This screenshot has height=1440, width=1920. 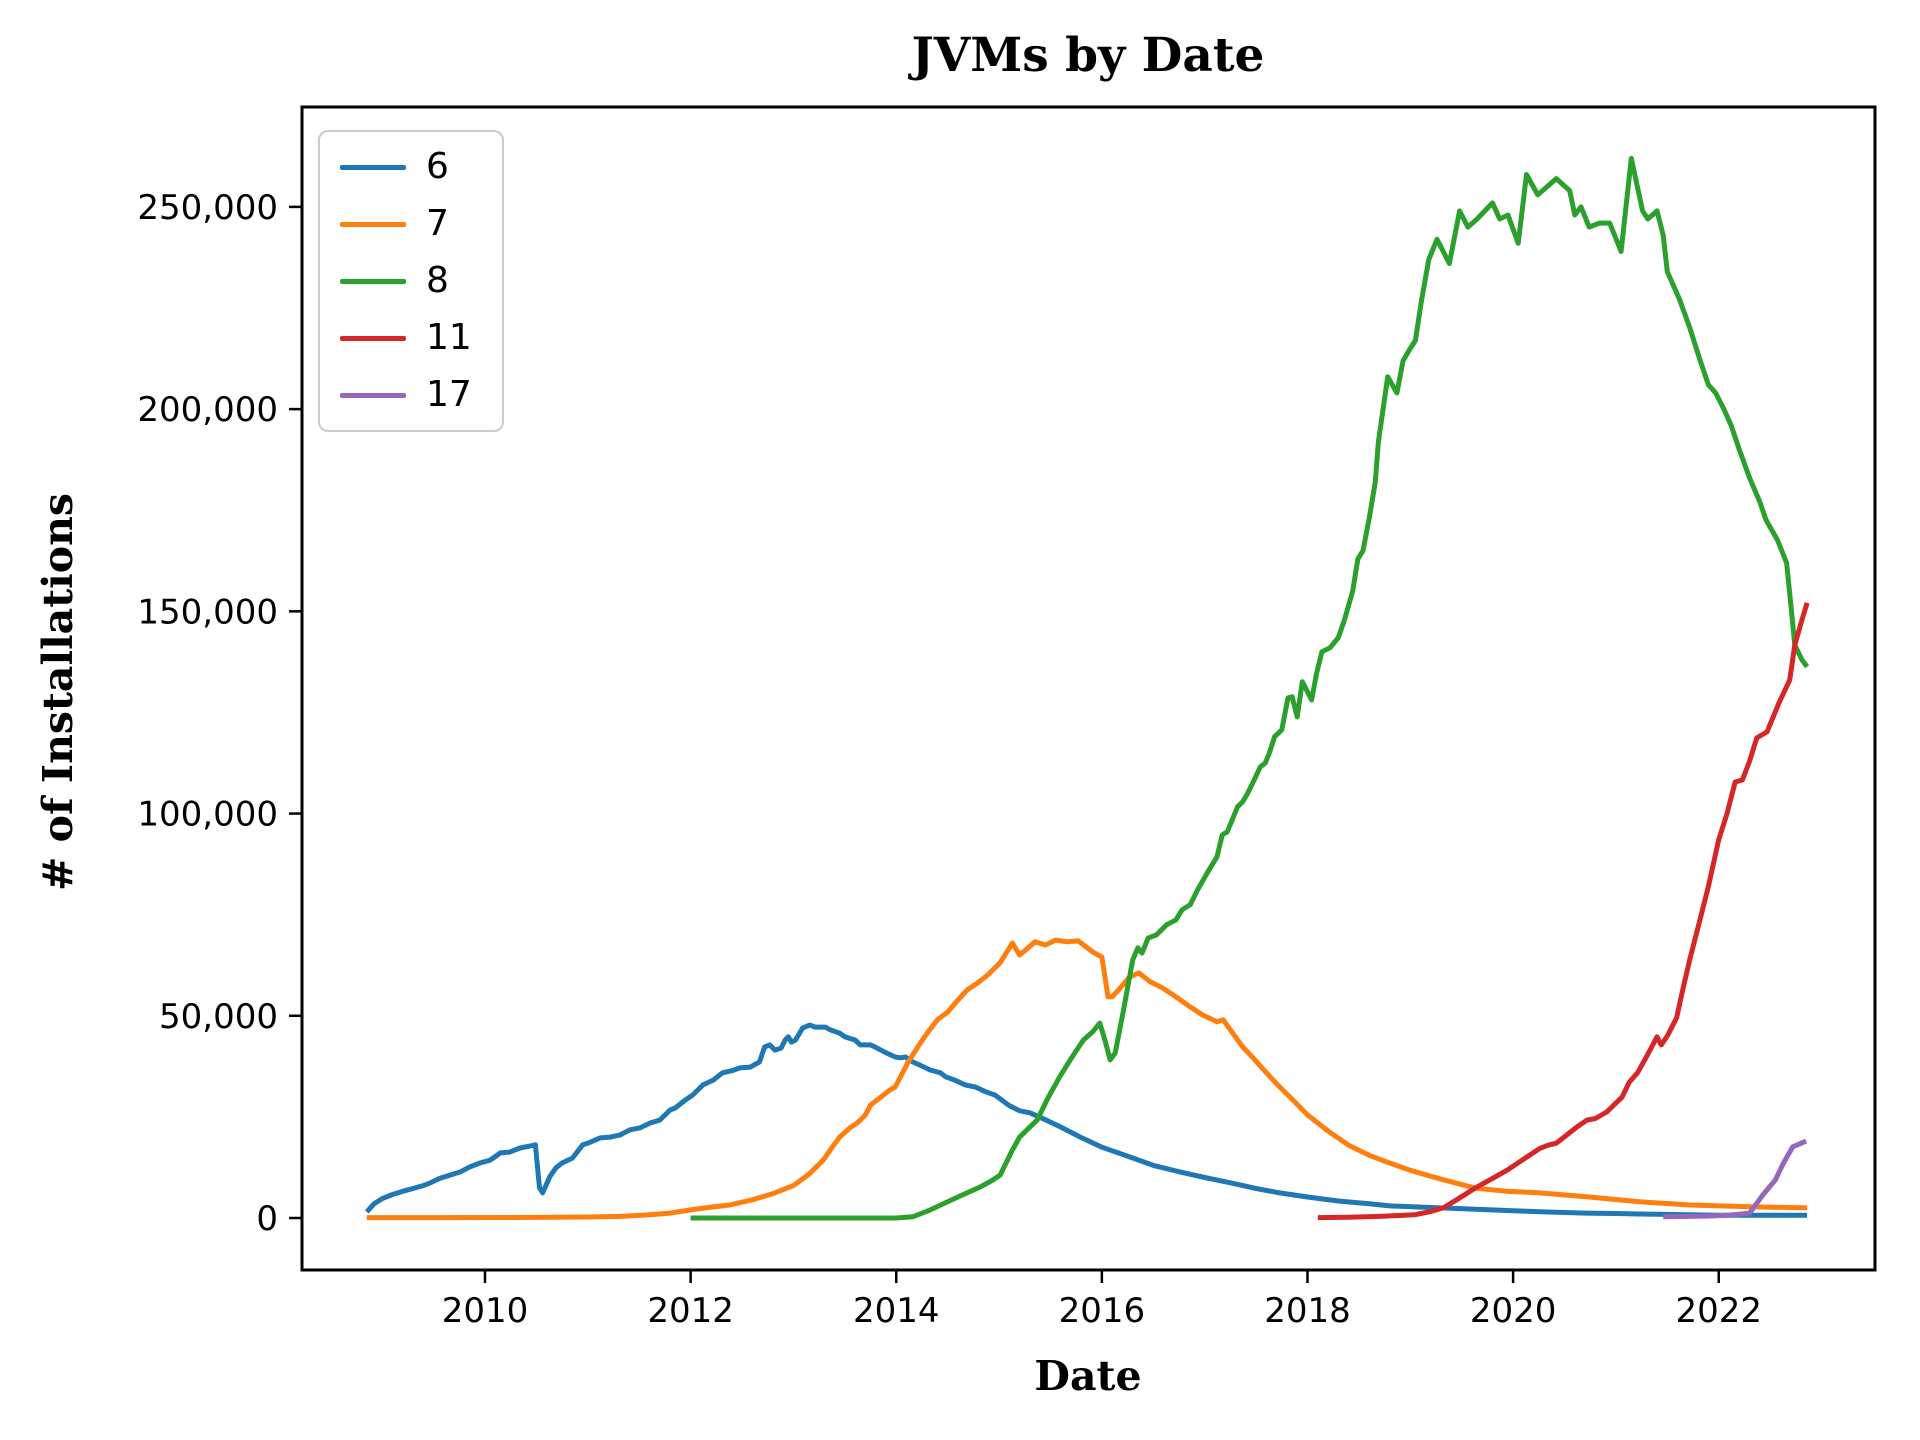 I want to click on legend-label: 17, so click(x=449, y=394).